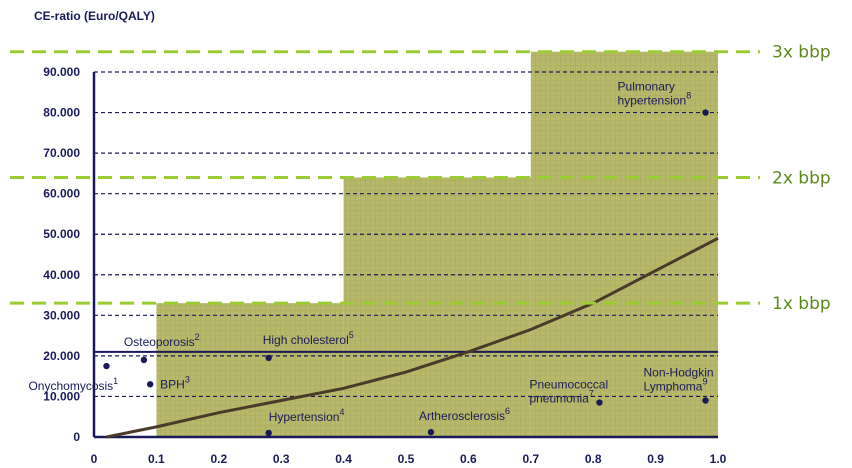 Image resolution: width=852 pixels, height=468 pixels. I want to click on point-label-1: Onychomycosis1, so click(73, 384).